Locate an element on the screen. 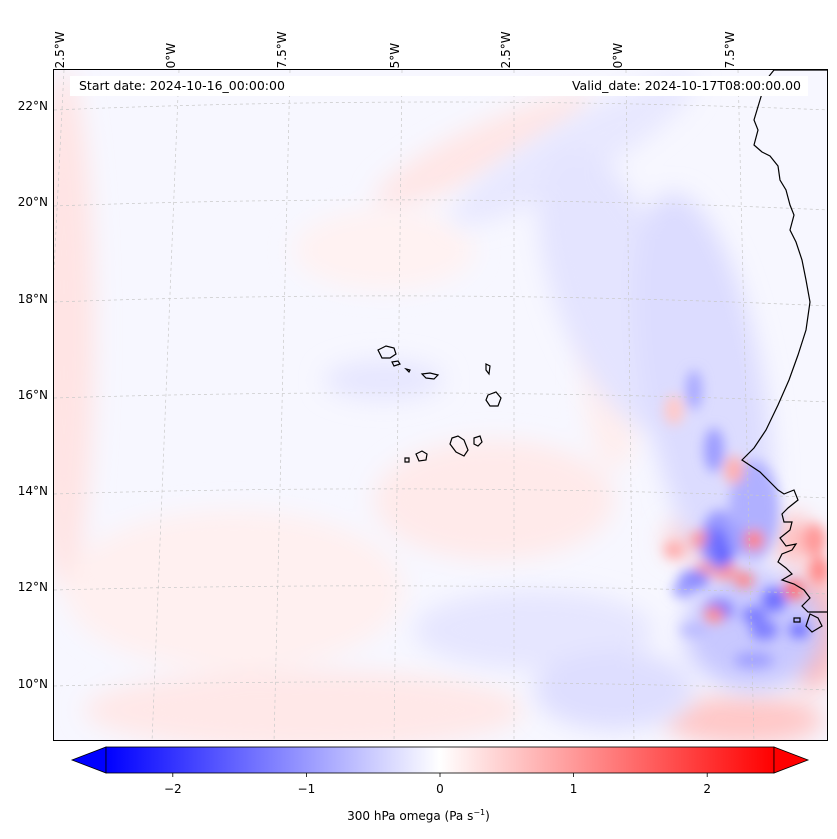  lat-label-22n: 22°N is located at coordinates (32, 106).